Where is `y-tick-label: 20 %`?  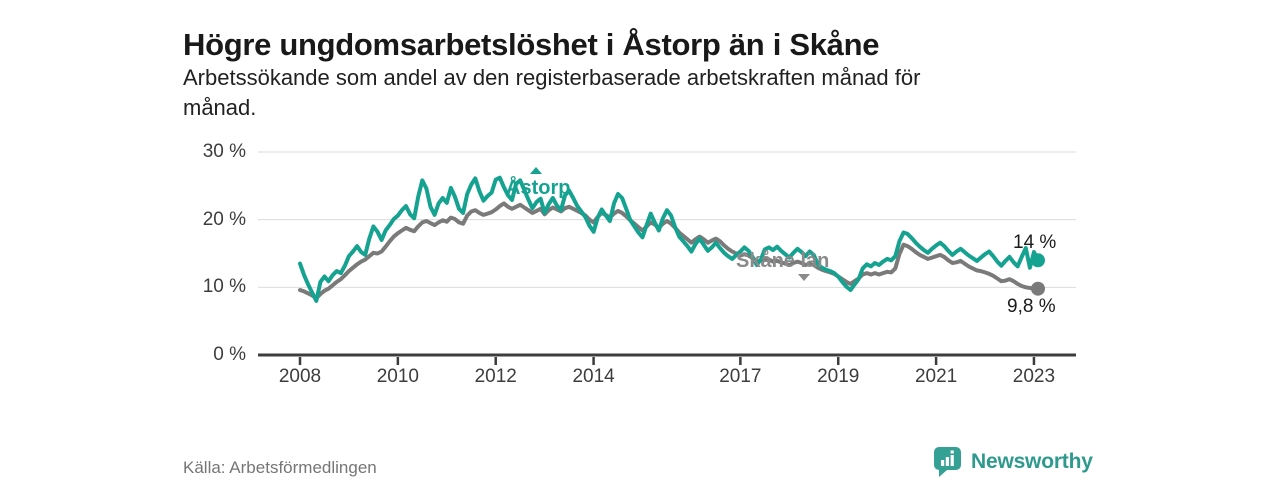
y-tick-label: 20 % is located at coordinates (224, 219).